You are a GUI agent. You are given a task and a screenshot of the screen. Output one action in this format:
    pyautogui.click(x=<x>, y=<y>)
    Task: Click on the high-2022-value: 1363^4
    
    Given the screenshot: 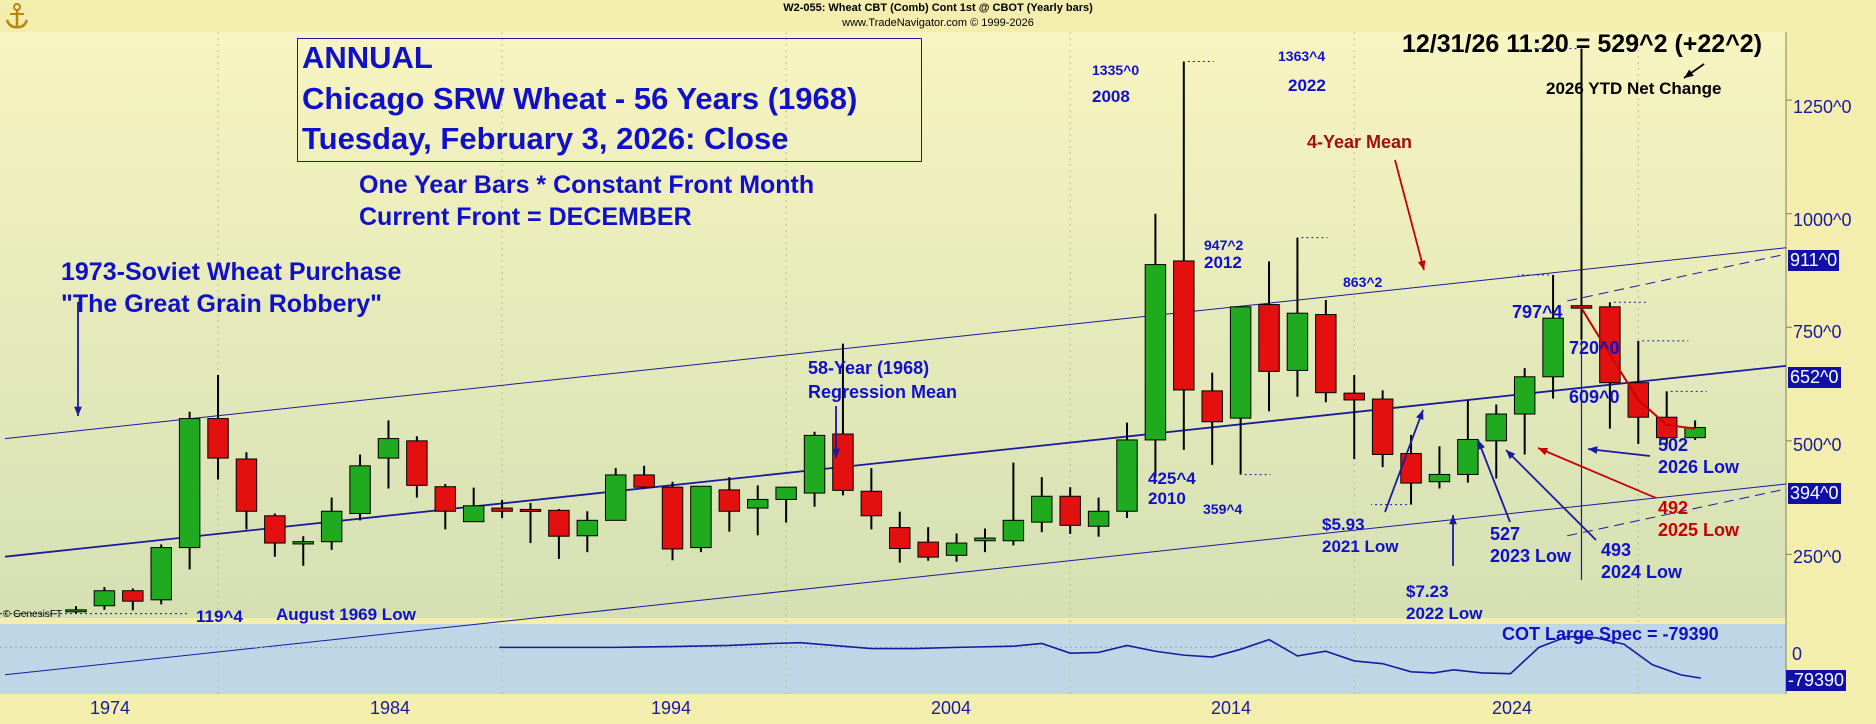 What is the action you would take?
    pyautogui.click(x=1302, y=56)
    